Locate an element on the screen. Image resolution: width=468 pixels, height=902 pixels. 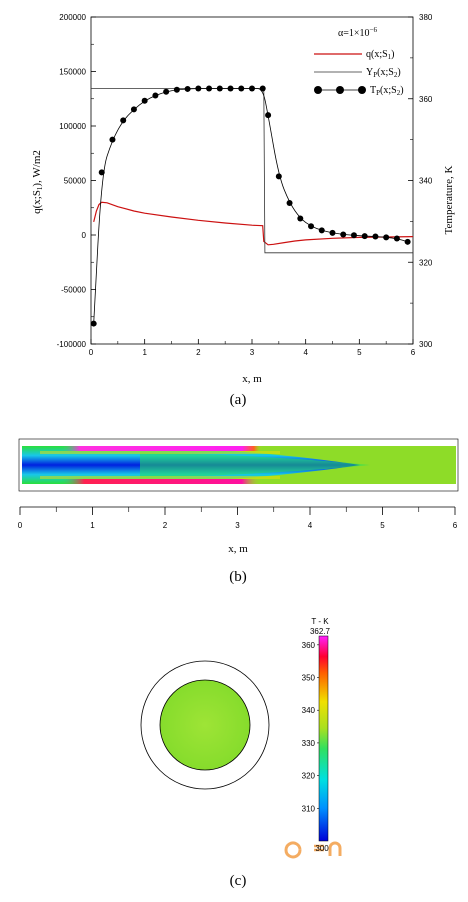
colorbar-ticks: 360 350 340 330 320 310 is located at coordinates (310, 727).